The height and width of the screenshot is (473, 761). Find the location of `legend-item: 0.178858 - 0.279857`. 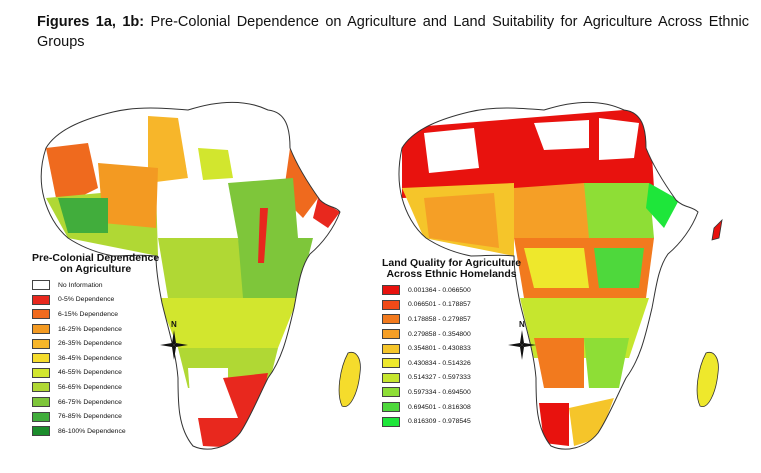

legend-item: 0.178858 - 0.279857 is located at coordinates (451, 319).